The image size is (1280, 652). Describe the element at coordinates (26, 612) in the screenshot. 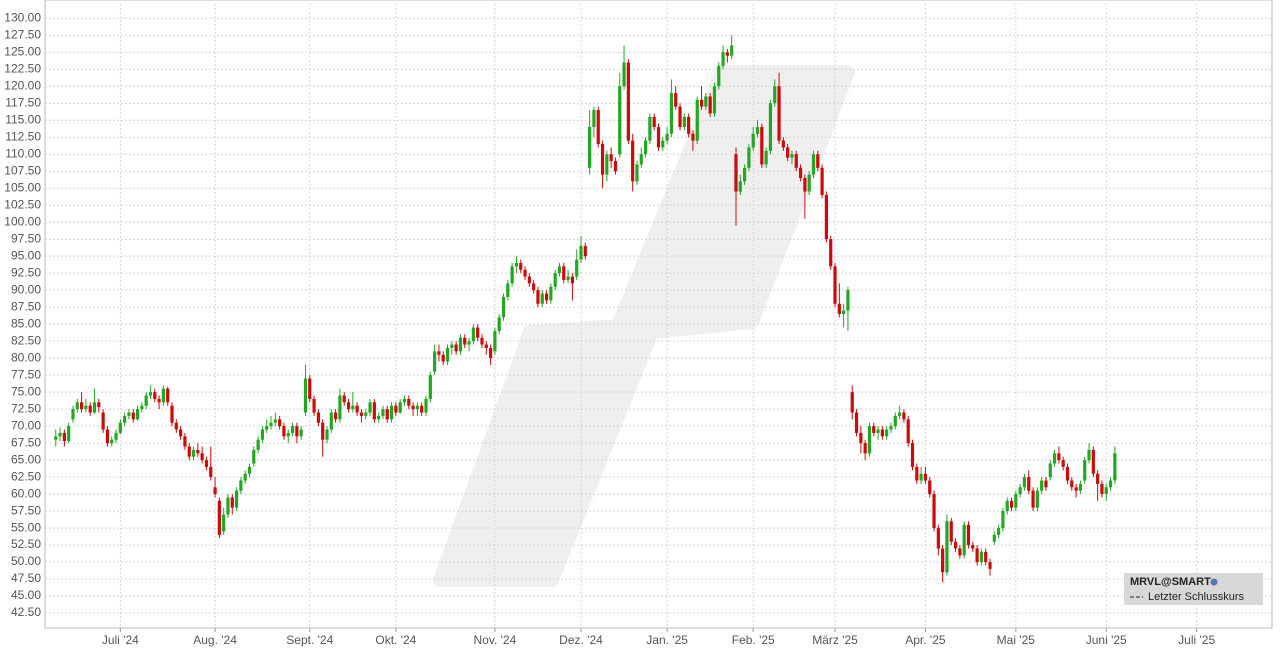

I see `y-tick-label: 42.50` at that location.